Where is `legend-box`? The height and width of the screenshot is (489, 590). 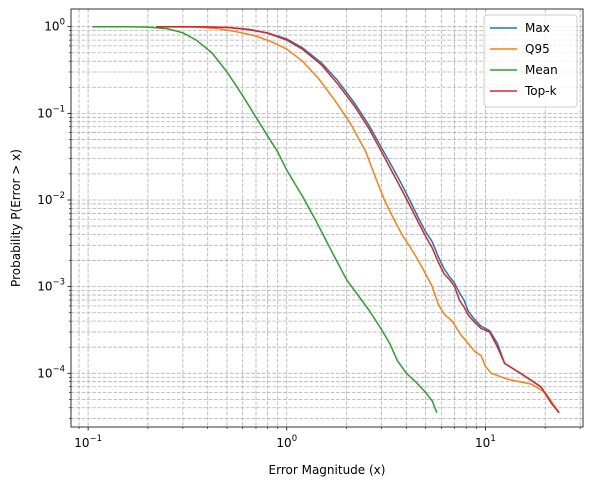
legend-box is located at coordinates (530, 61).